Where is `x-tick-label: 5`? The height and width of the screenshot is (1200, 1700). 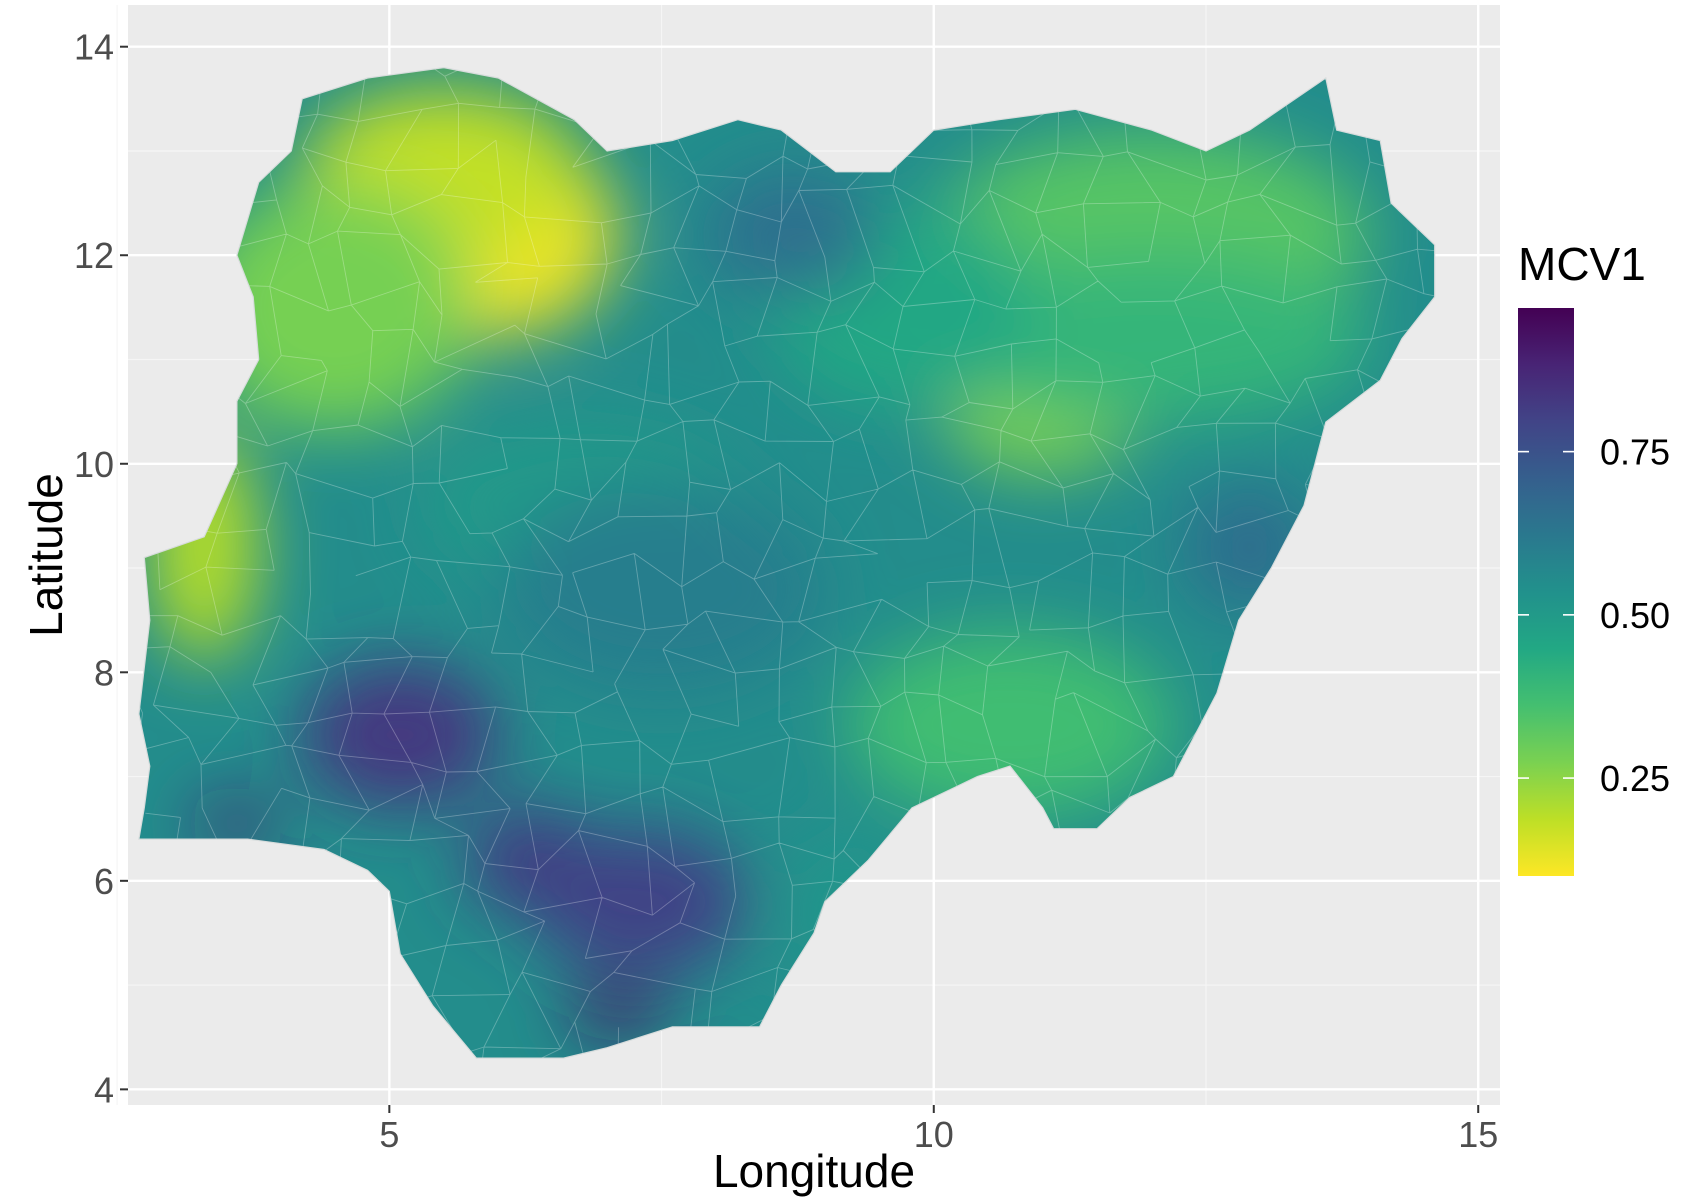 x-tick-label: 5 is located at coordinates (389, 1134).